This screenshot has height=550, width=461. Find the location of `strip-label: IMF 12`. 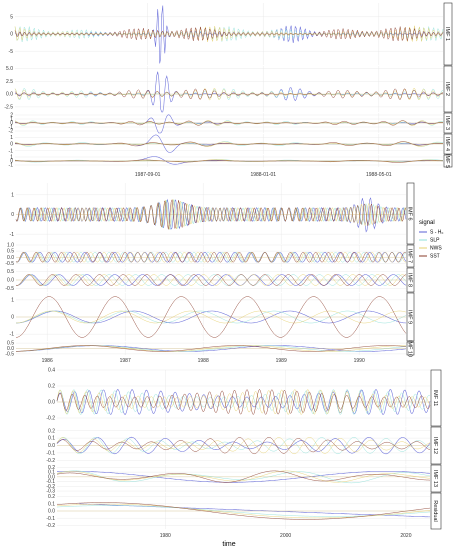

strip-label: IMF 12 is located at coordinates (435, 445).